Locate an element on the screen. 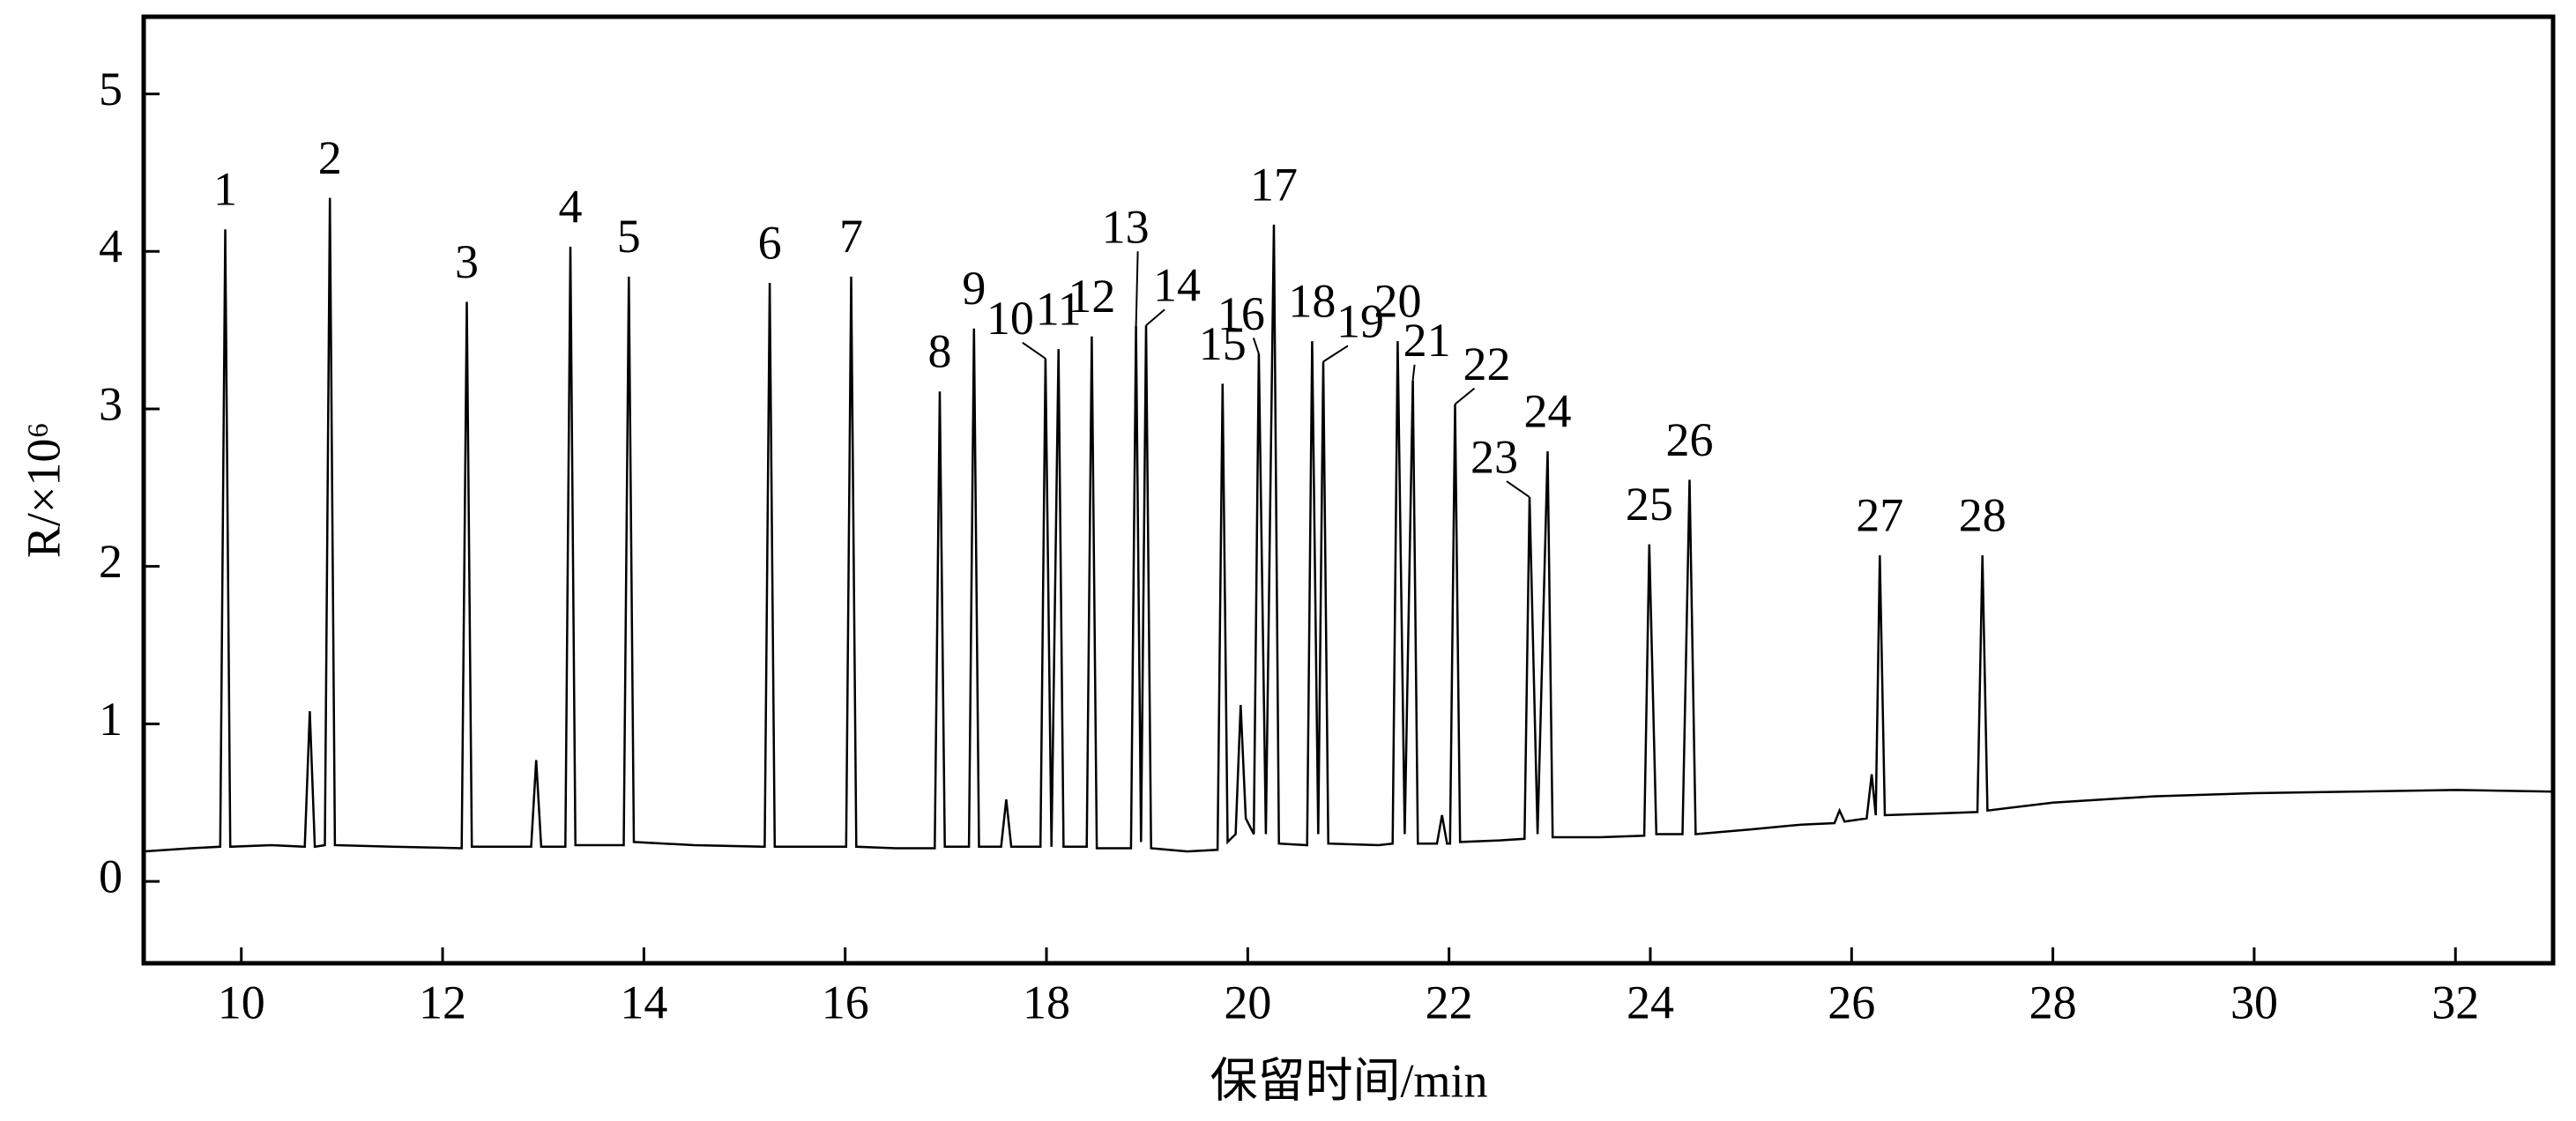 The image size is (2576, 1121). y-tick-label: 1 is located at coordinates (111, 719).